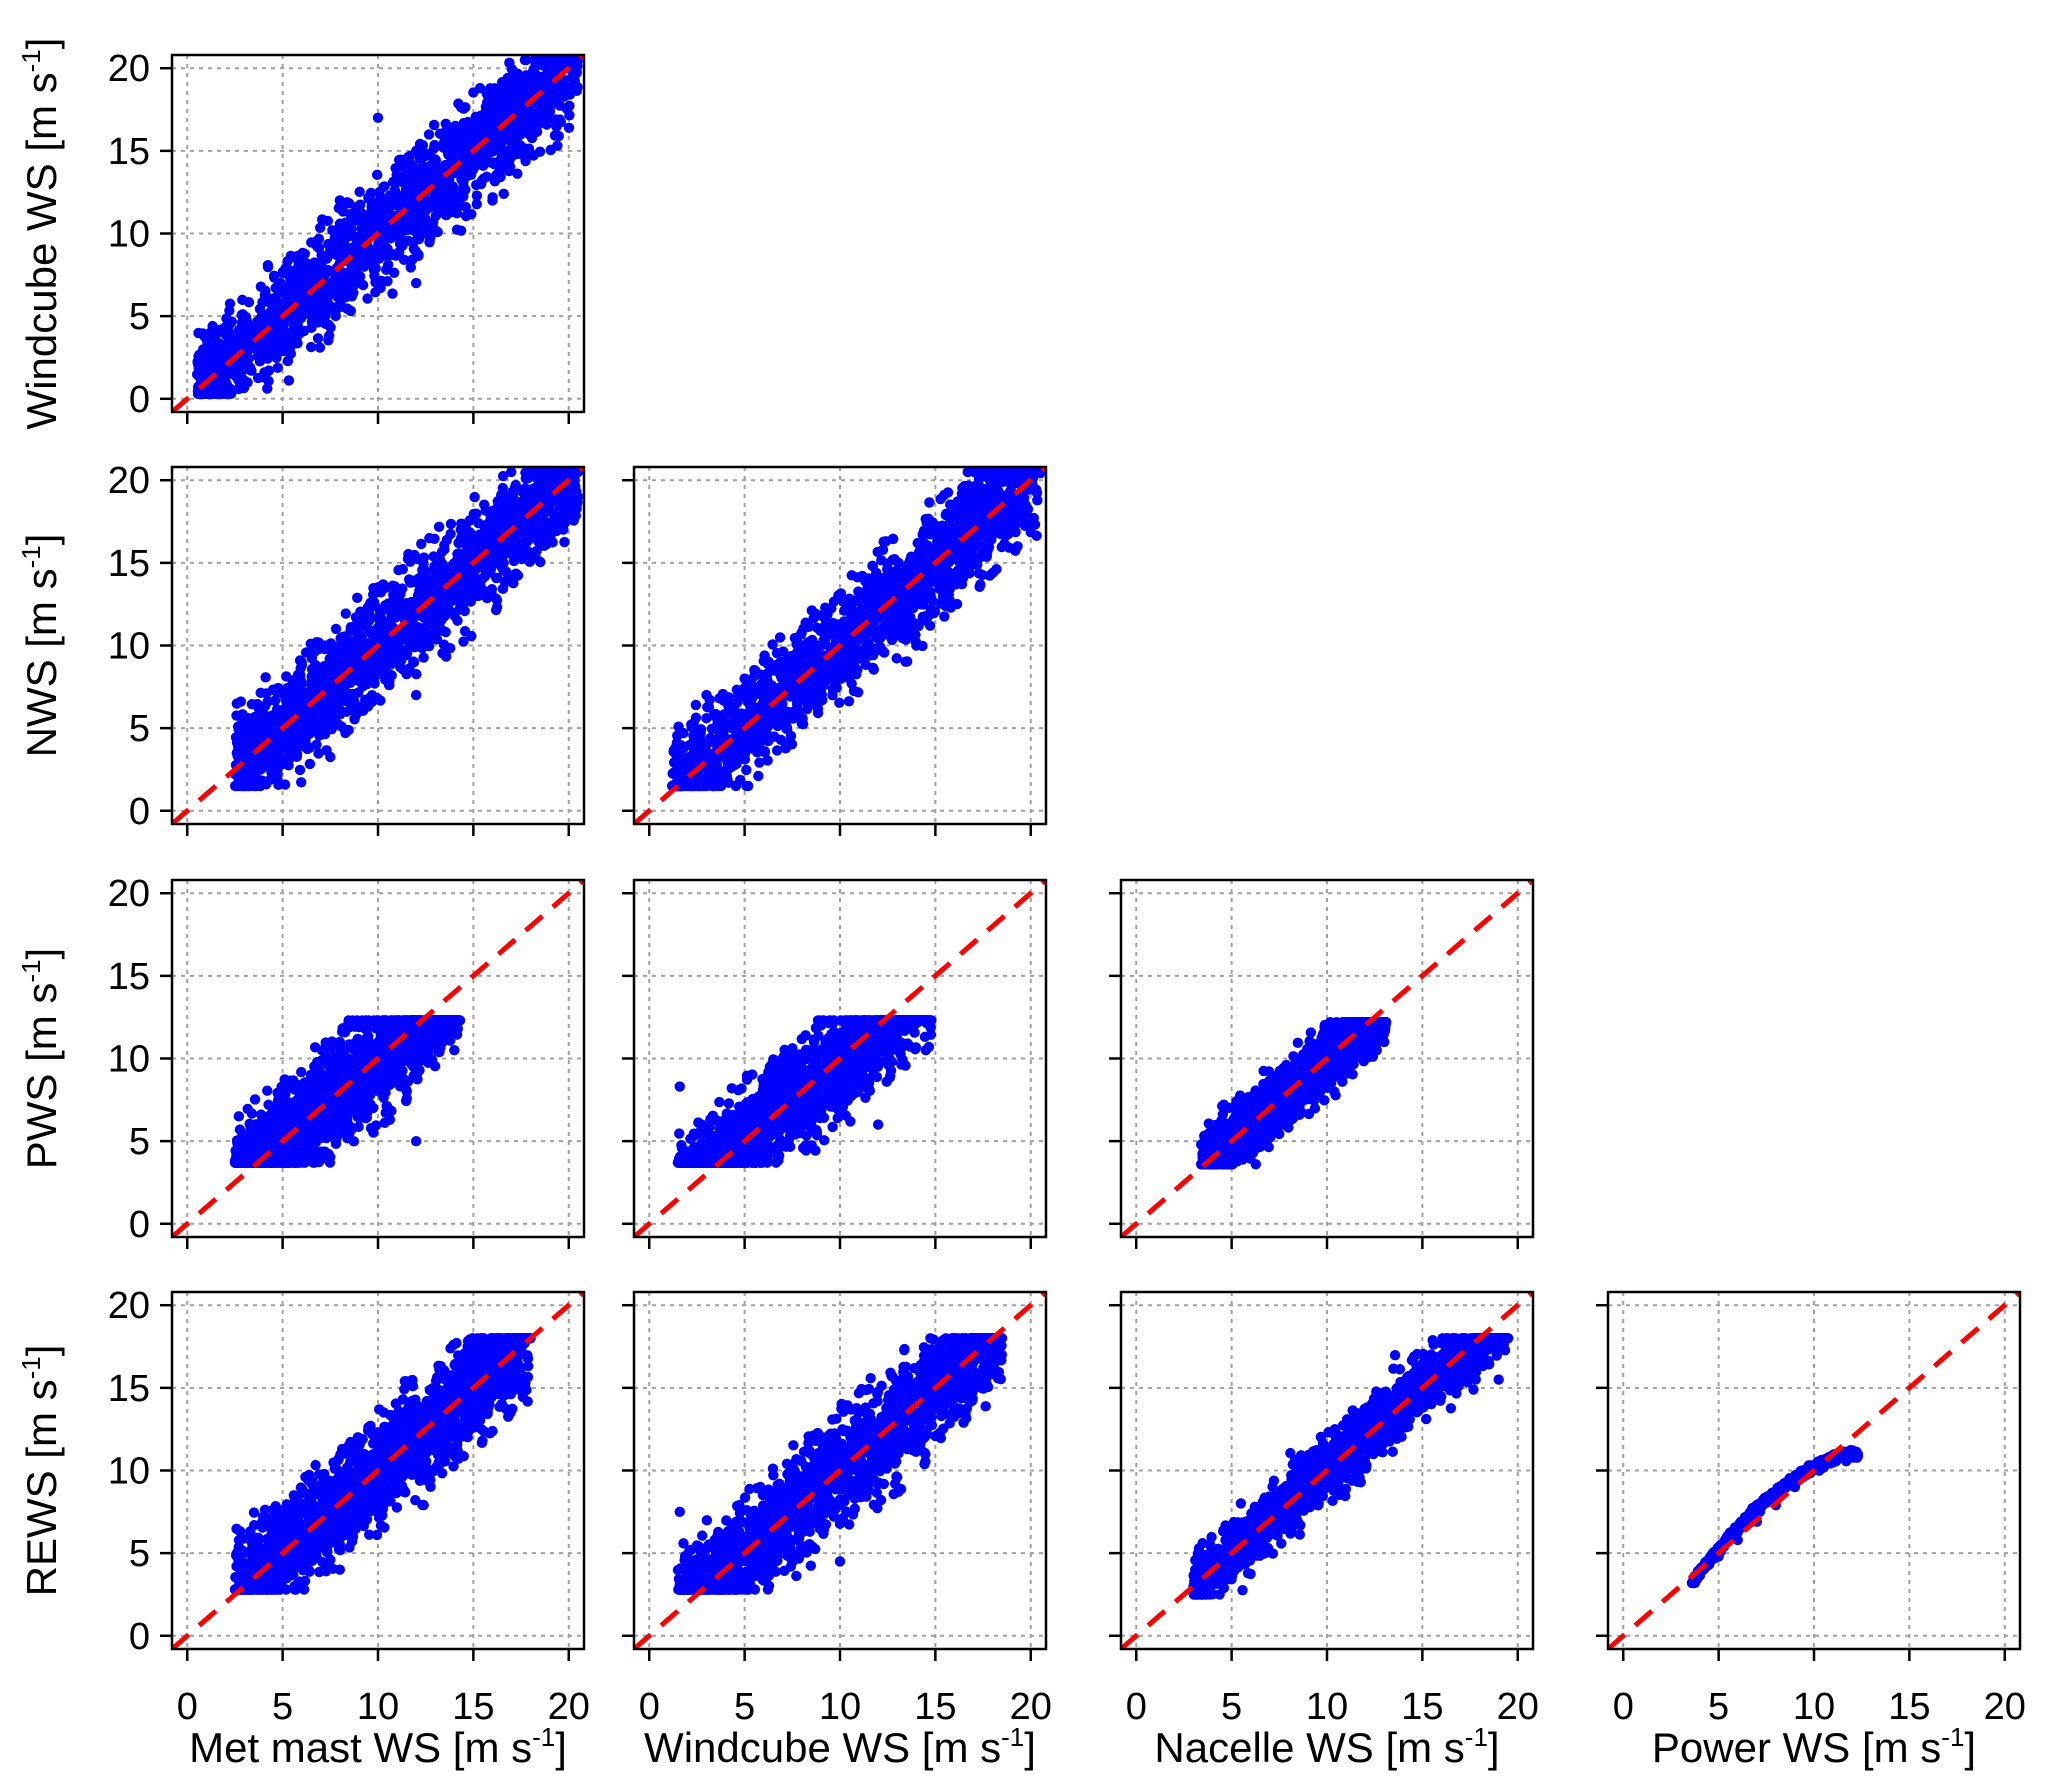 The image size is (2067, 1789). I want to click on identity-line, so click(378, 233).